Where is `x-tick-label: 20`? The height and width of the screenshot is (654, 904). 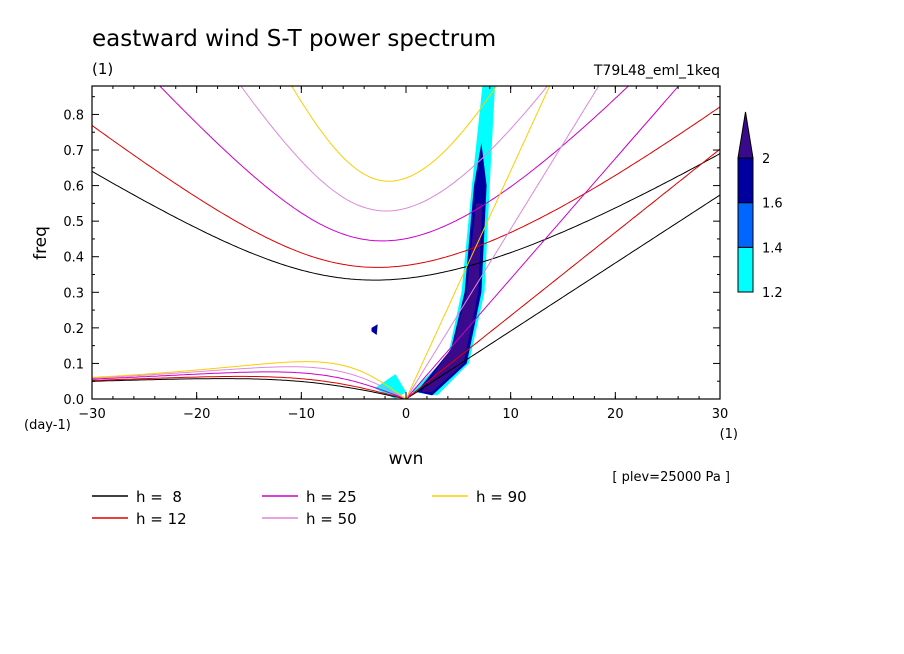
x-tick-label: 20 is located at coordinates (615, 414).